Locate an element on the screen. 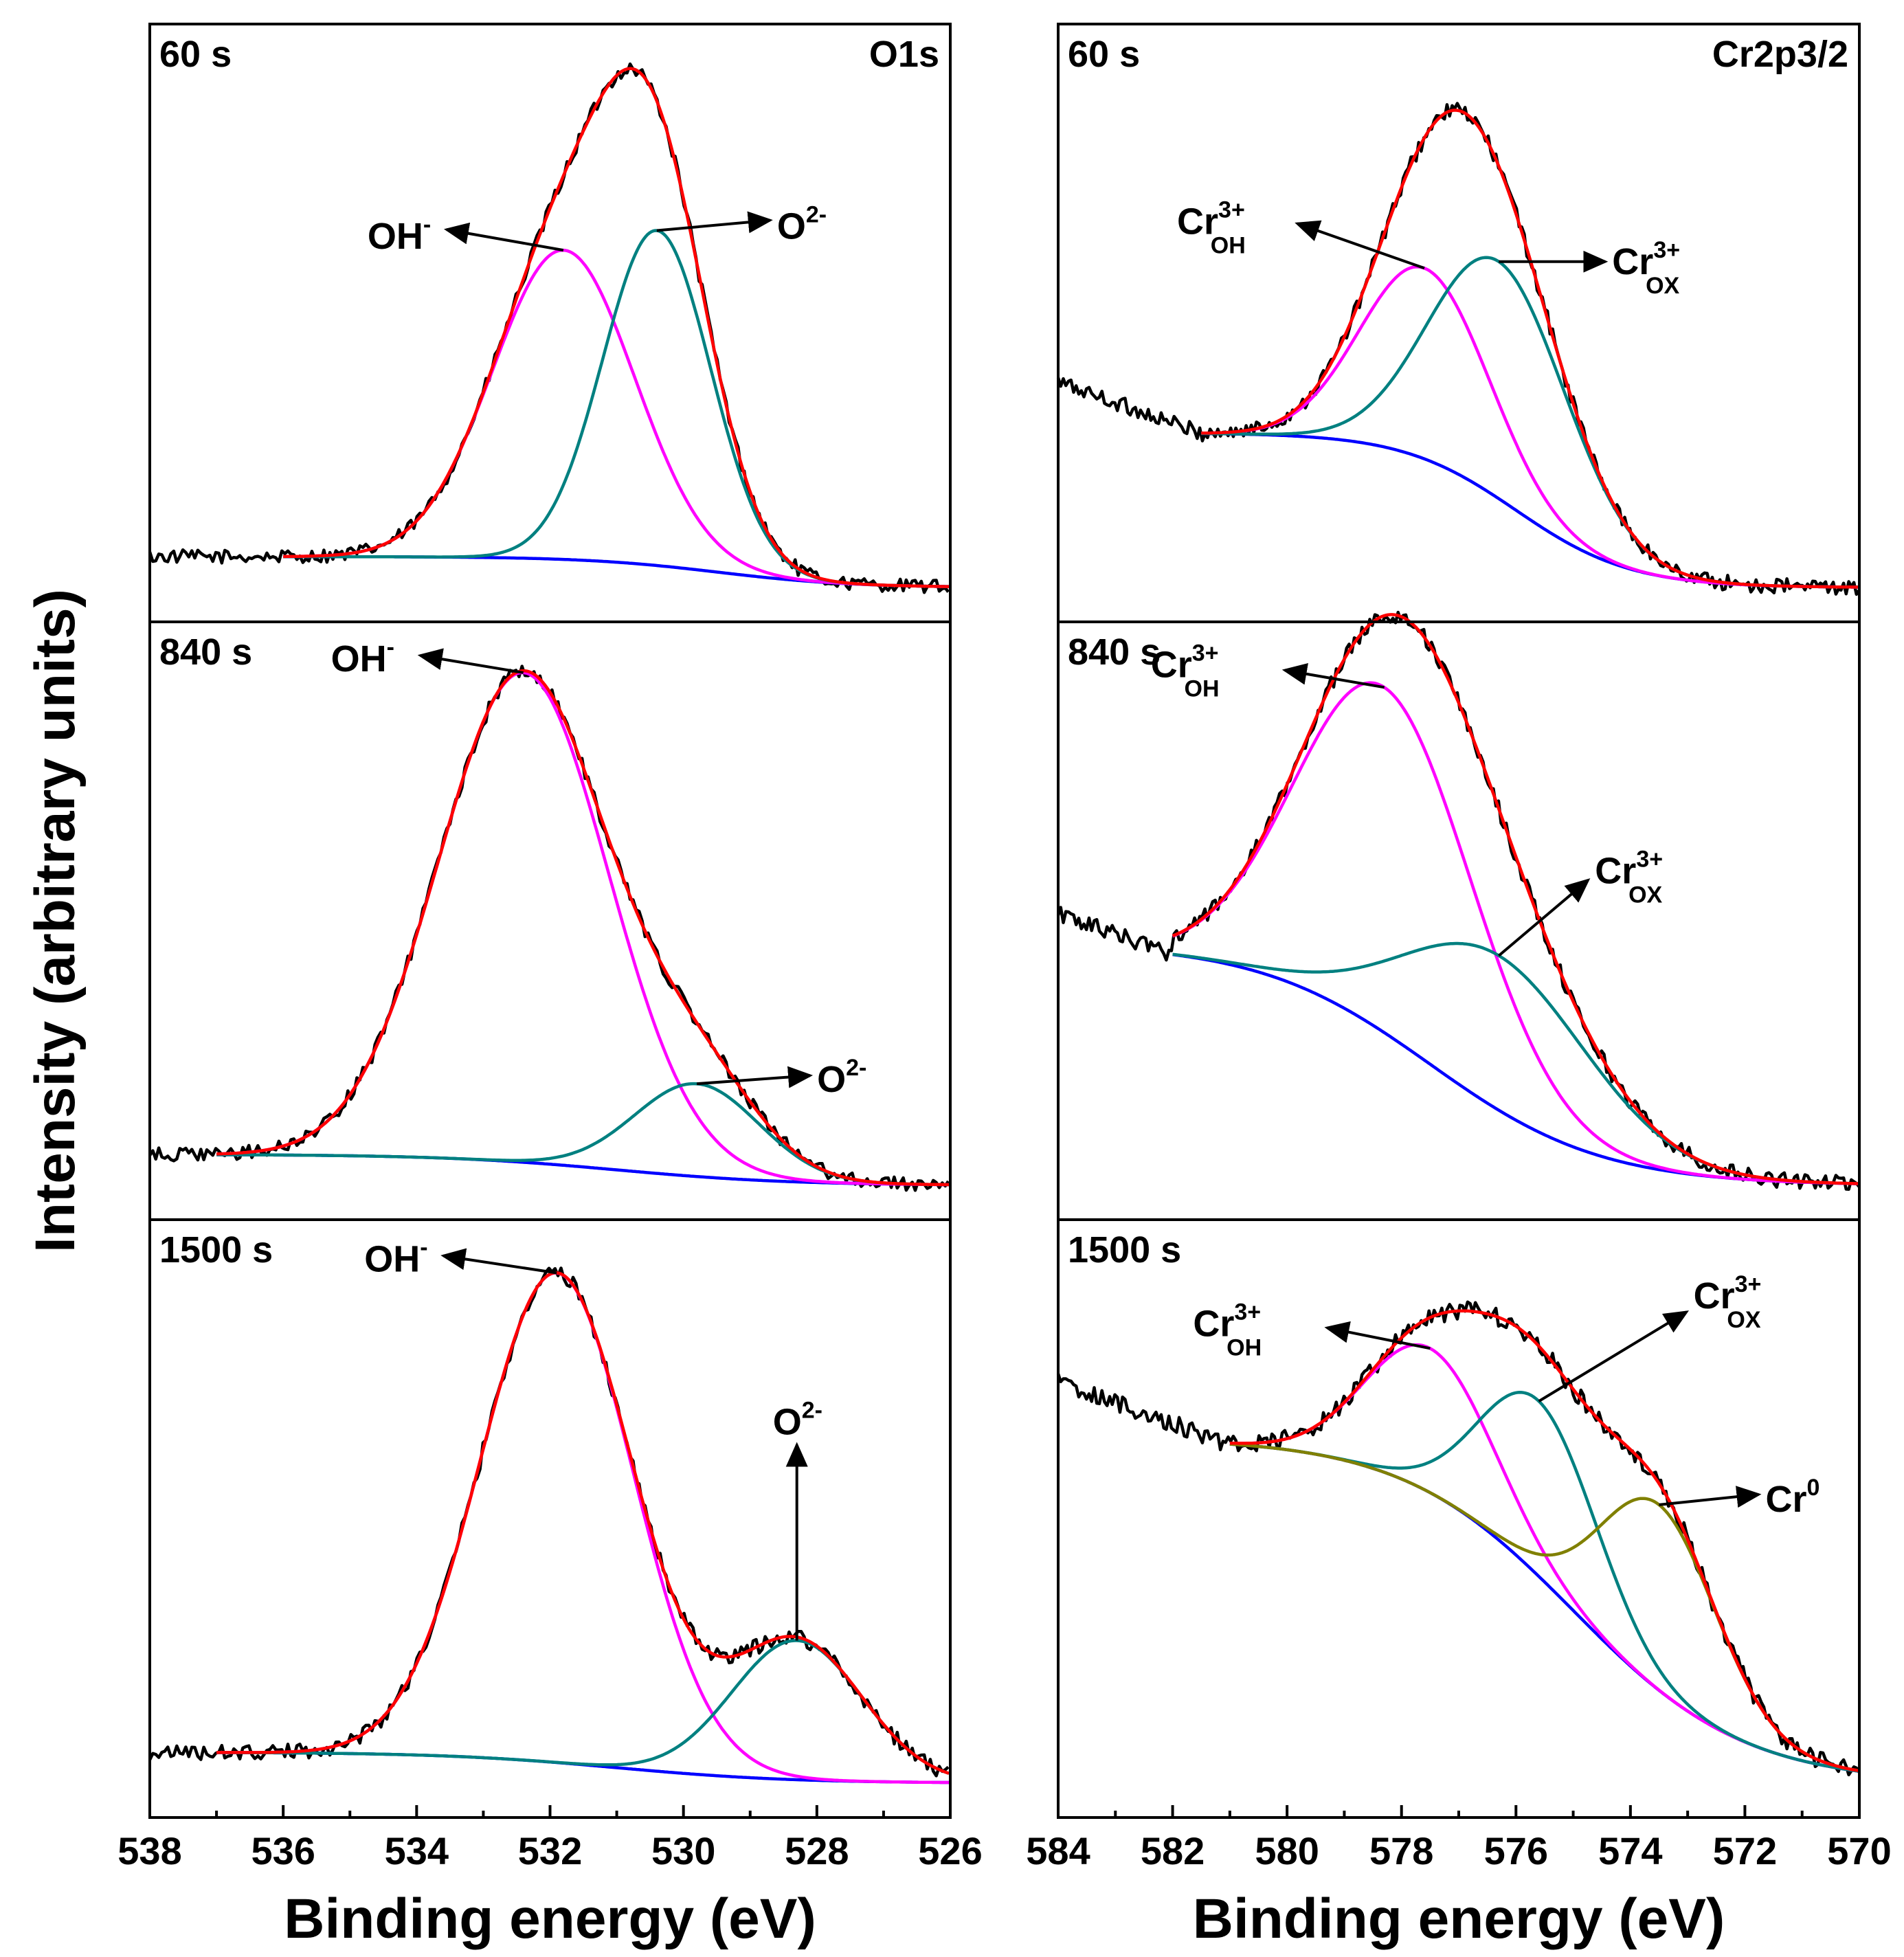 The image size is (1904, 1957). panel-Cr2p-2: Cr3+ OH Cr3+ OX 840 s is located at coordinates (1458, 915).